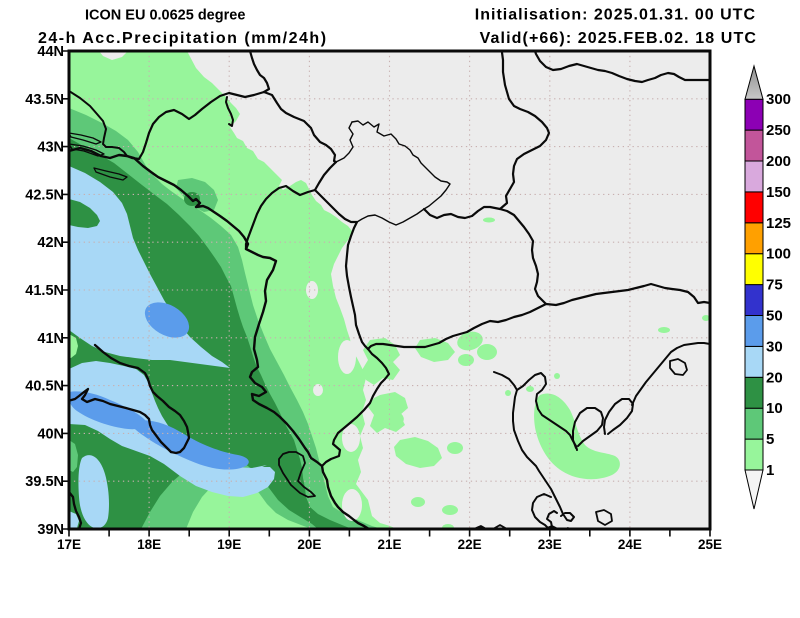  Describe the element at coordinates (44, 195) in the screenshot. I see `svg-text: 42.5N` at that location.